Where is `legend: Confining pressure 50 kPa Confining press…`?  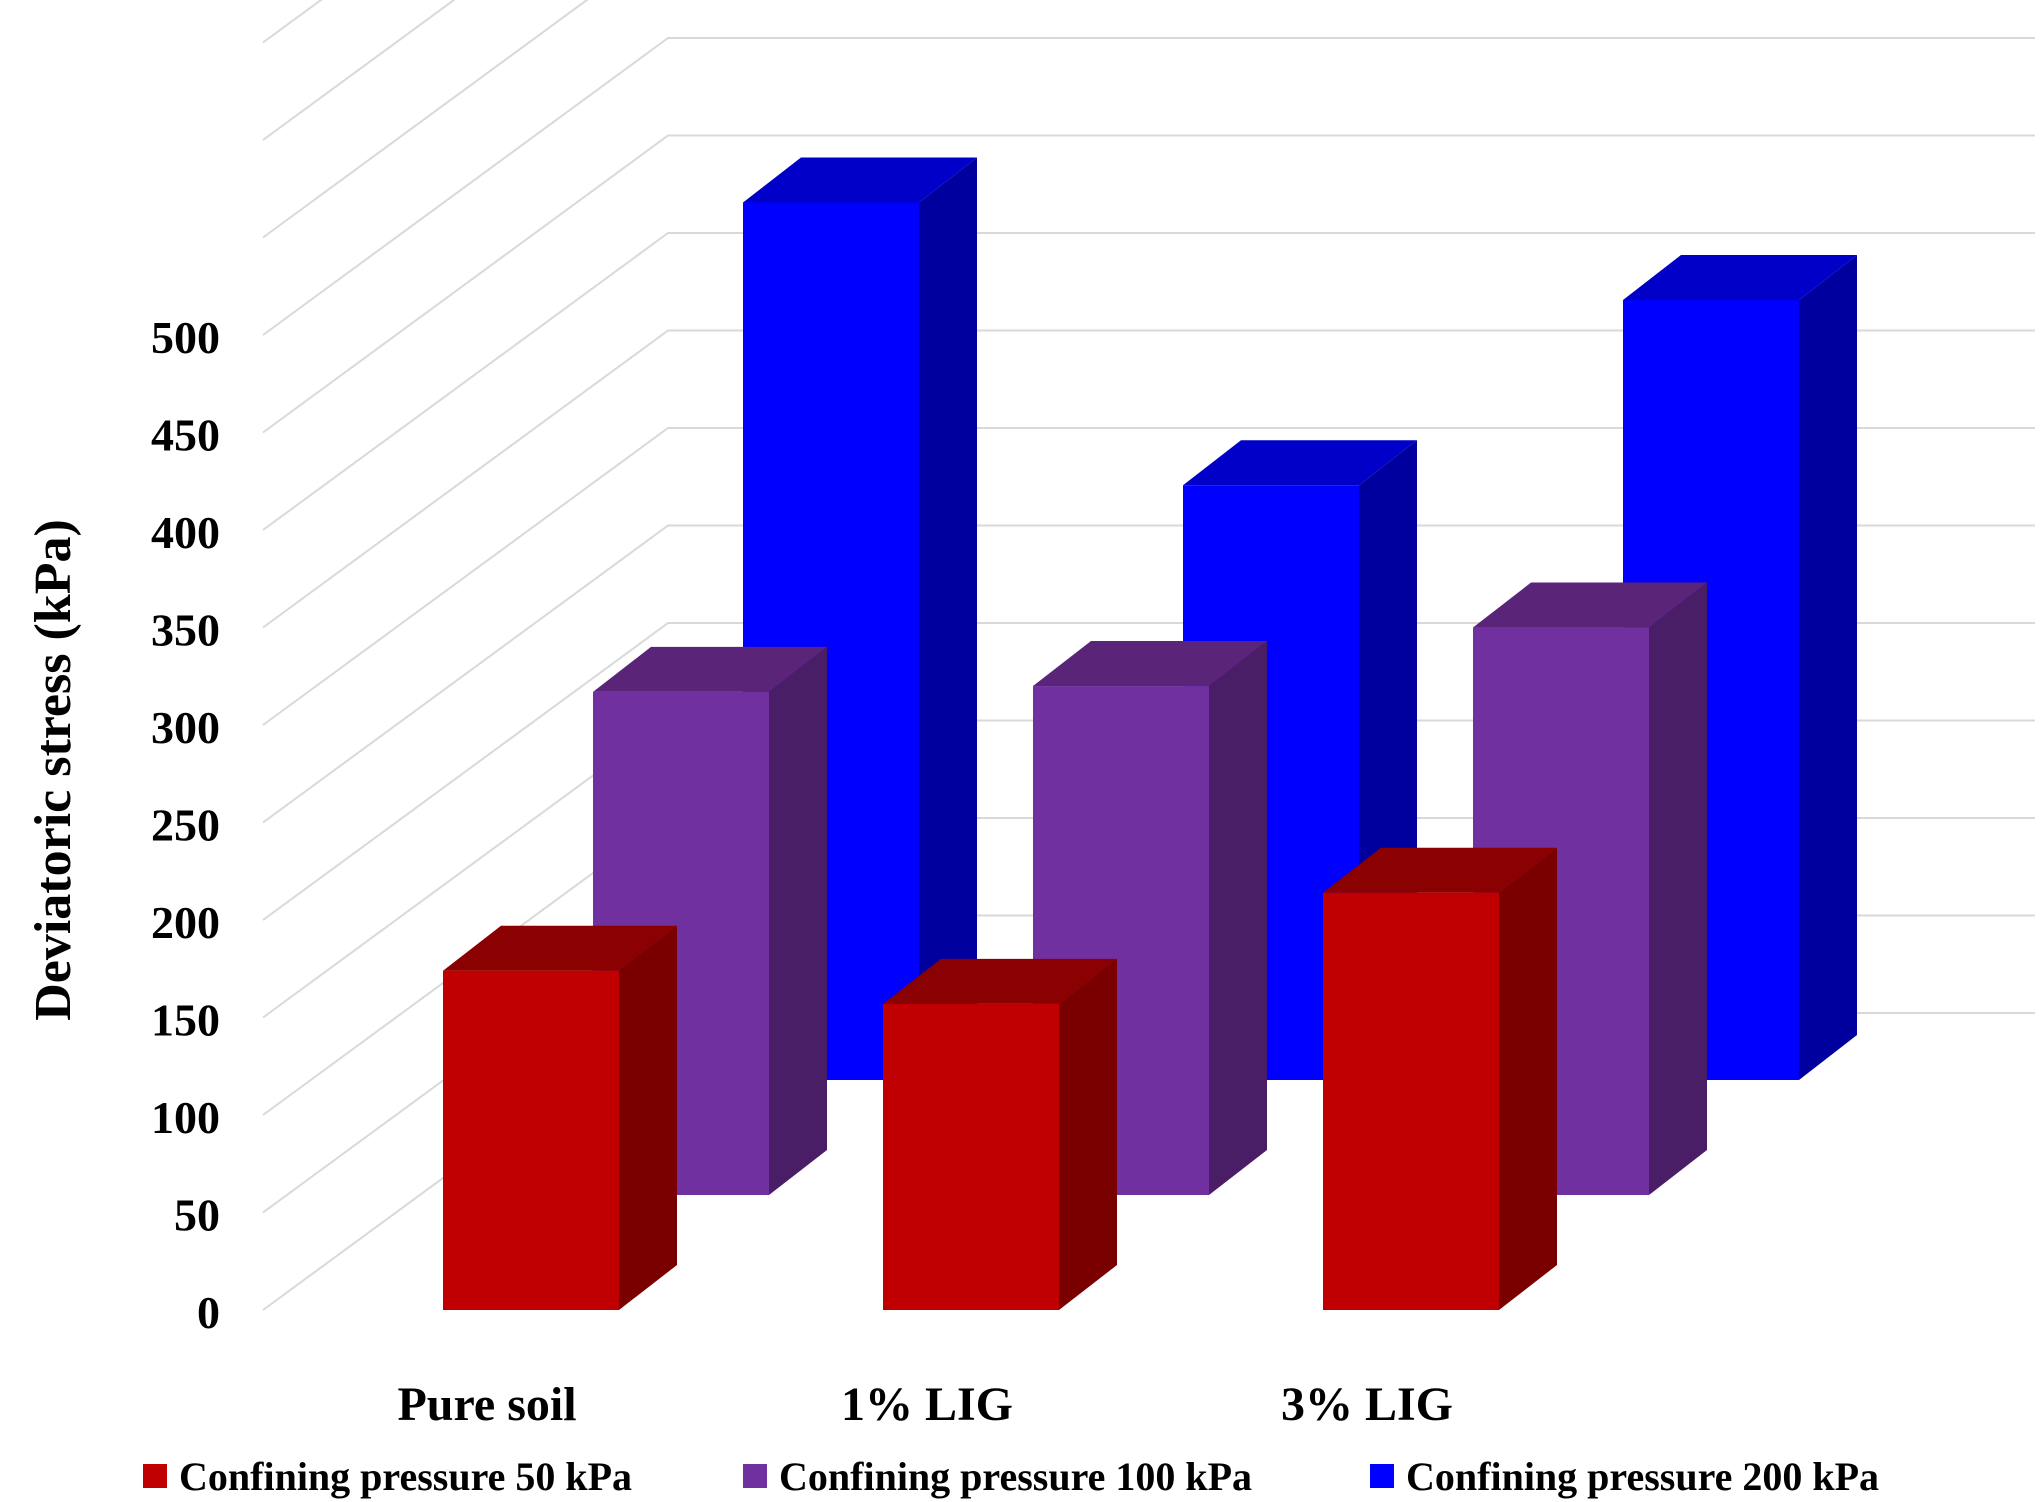
legend: Confining pressure 50 kPa Confining press… is located at coordinates (1011, 1476).